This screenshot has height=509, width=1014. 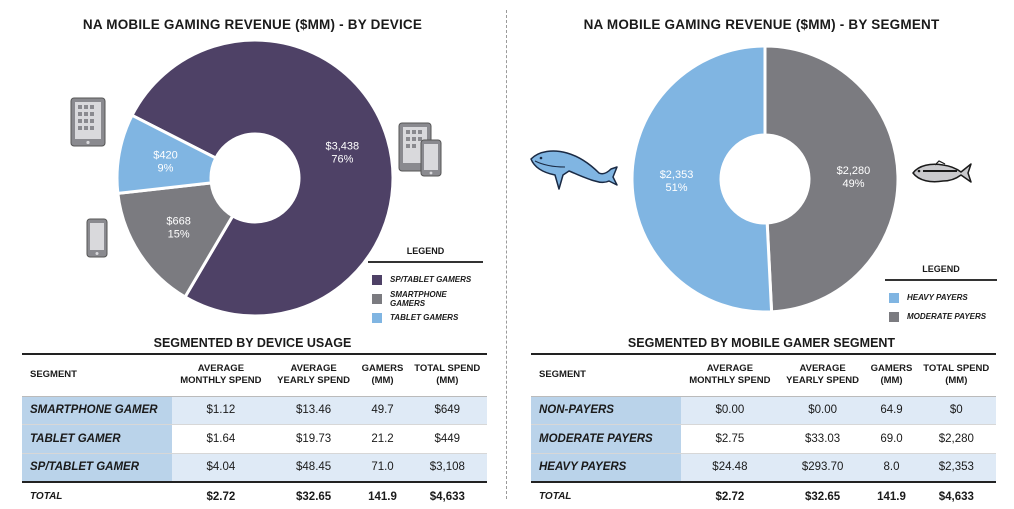 What do you see at coordinates (425, 279) in the screenshot?
I see `legend-item-sp-tablet-gamers: SP/TABLET GAMERS` at bounding box center [425, 279].